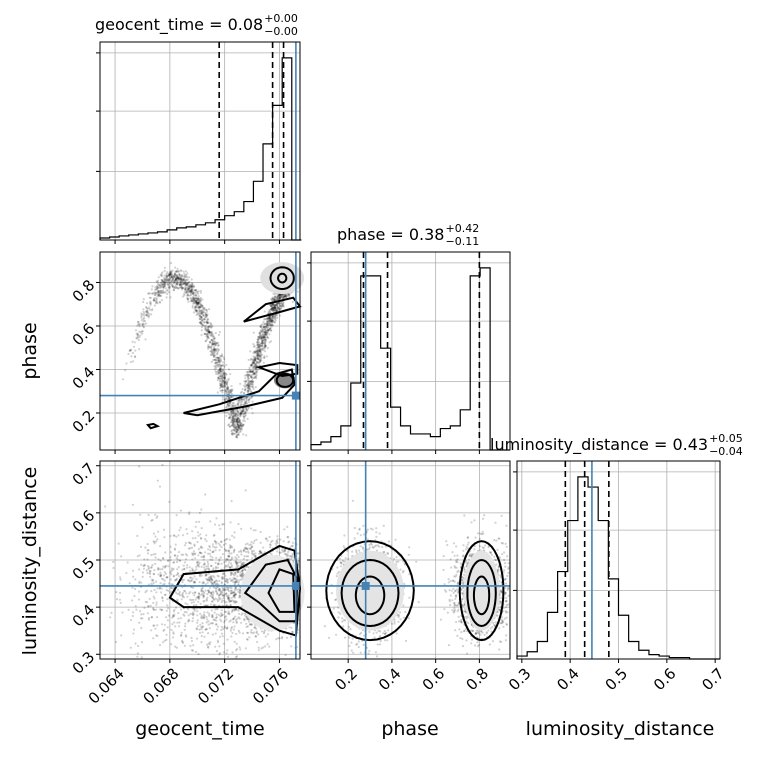 This screenshot has height=760, width=760. Describe the element at coordinates (153, 426) in the screenshot. I see `contour-geocent_time-phase` at that location.